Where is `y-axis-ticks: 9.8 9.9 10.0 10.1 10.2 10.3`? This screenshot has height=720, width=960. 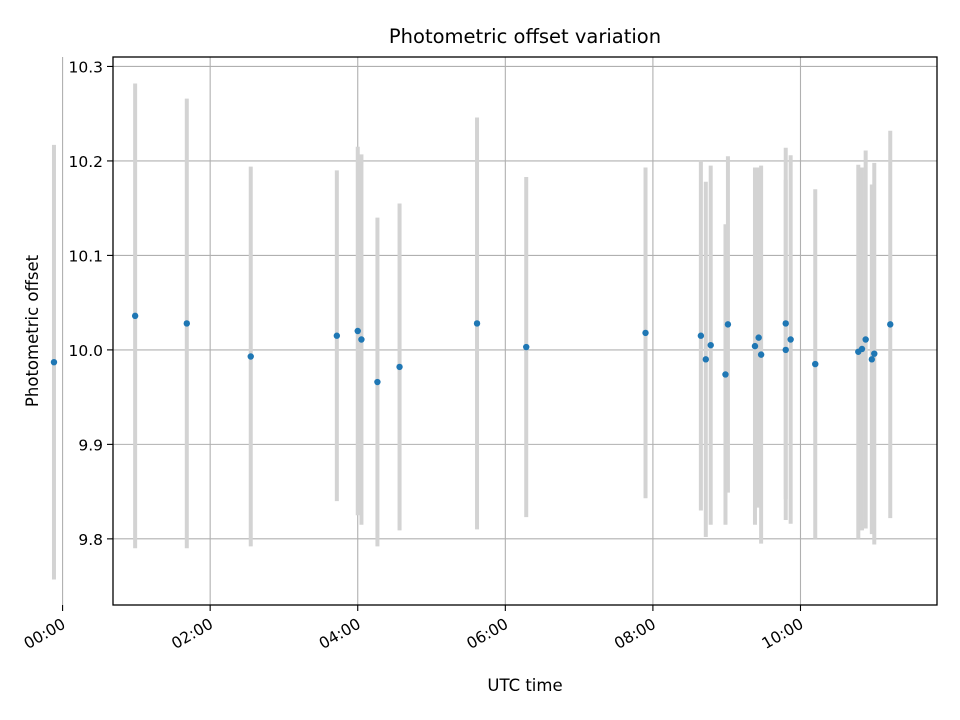
y-axis-ticks: 9.8 9.9 10.0 10.1 10.2 10.3 is located at coordinates (90, 303).